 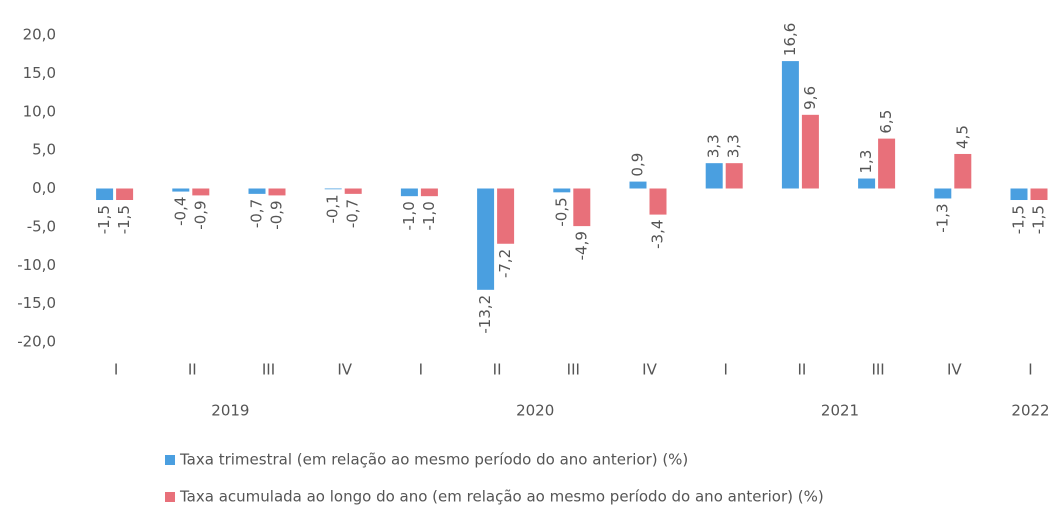 I want to click on y-tick-label: 15,0, so click(x=39, y=73).